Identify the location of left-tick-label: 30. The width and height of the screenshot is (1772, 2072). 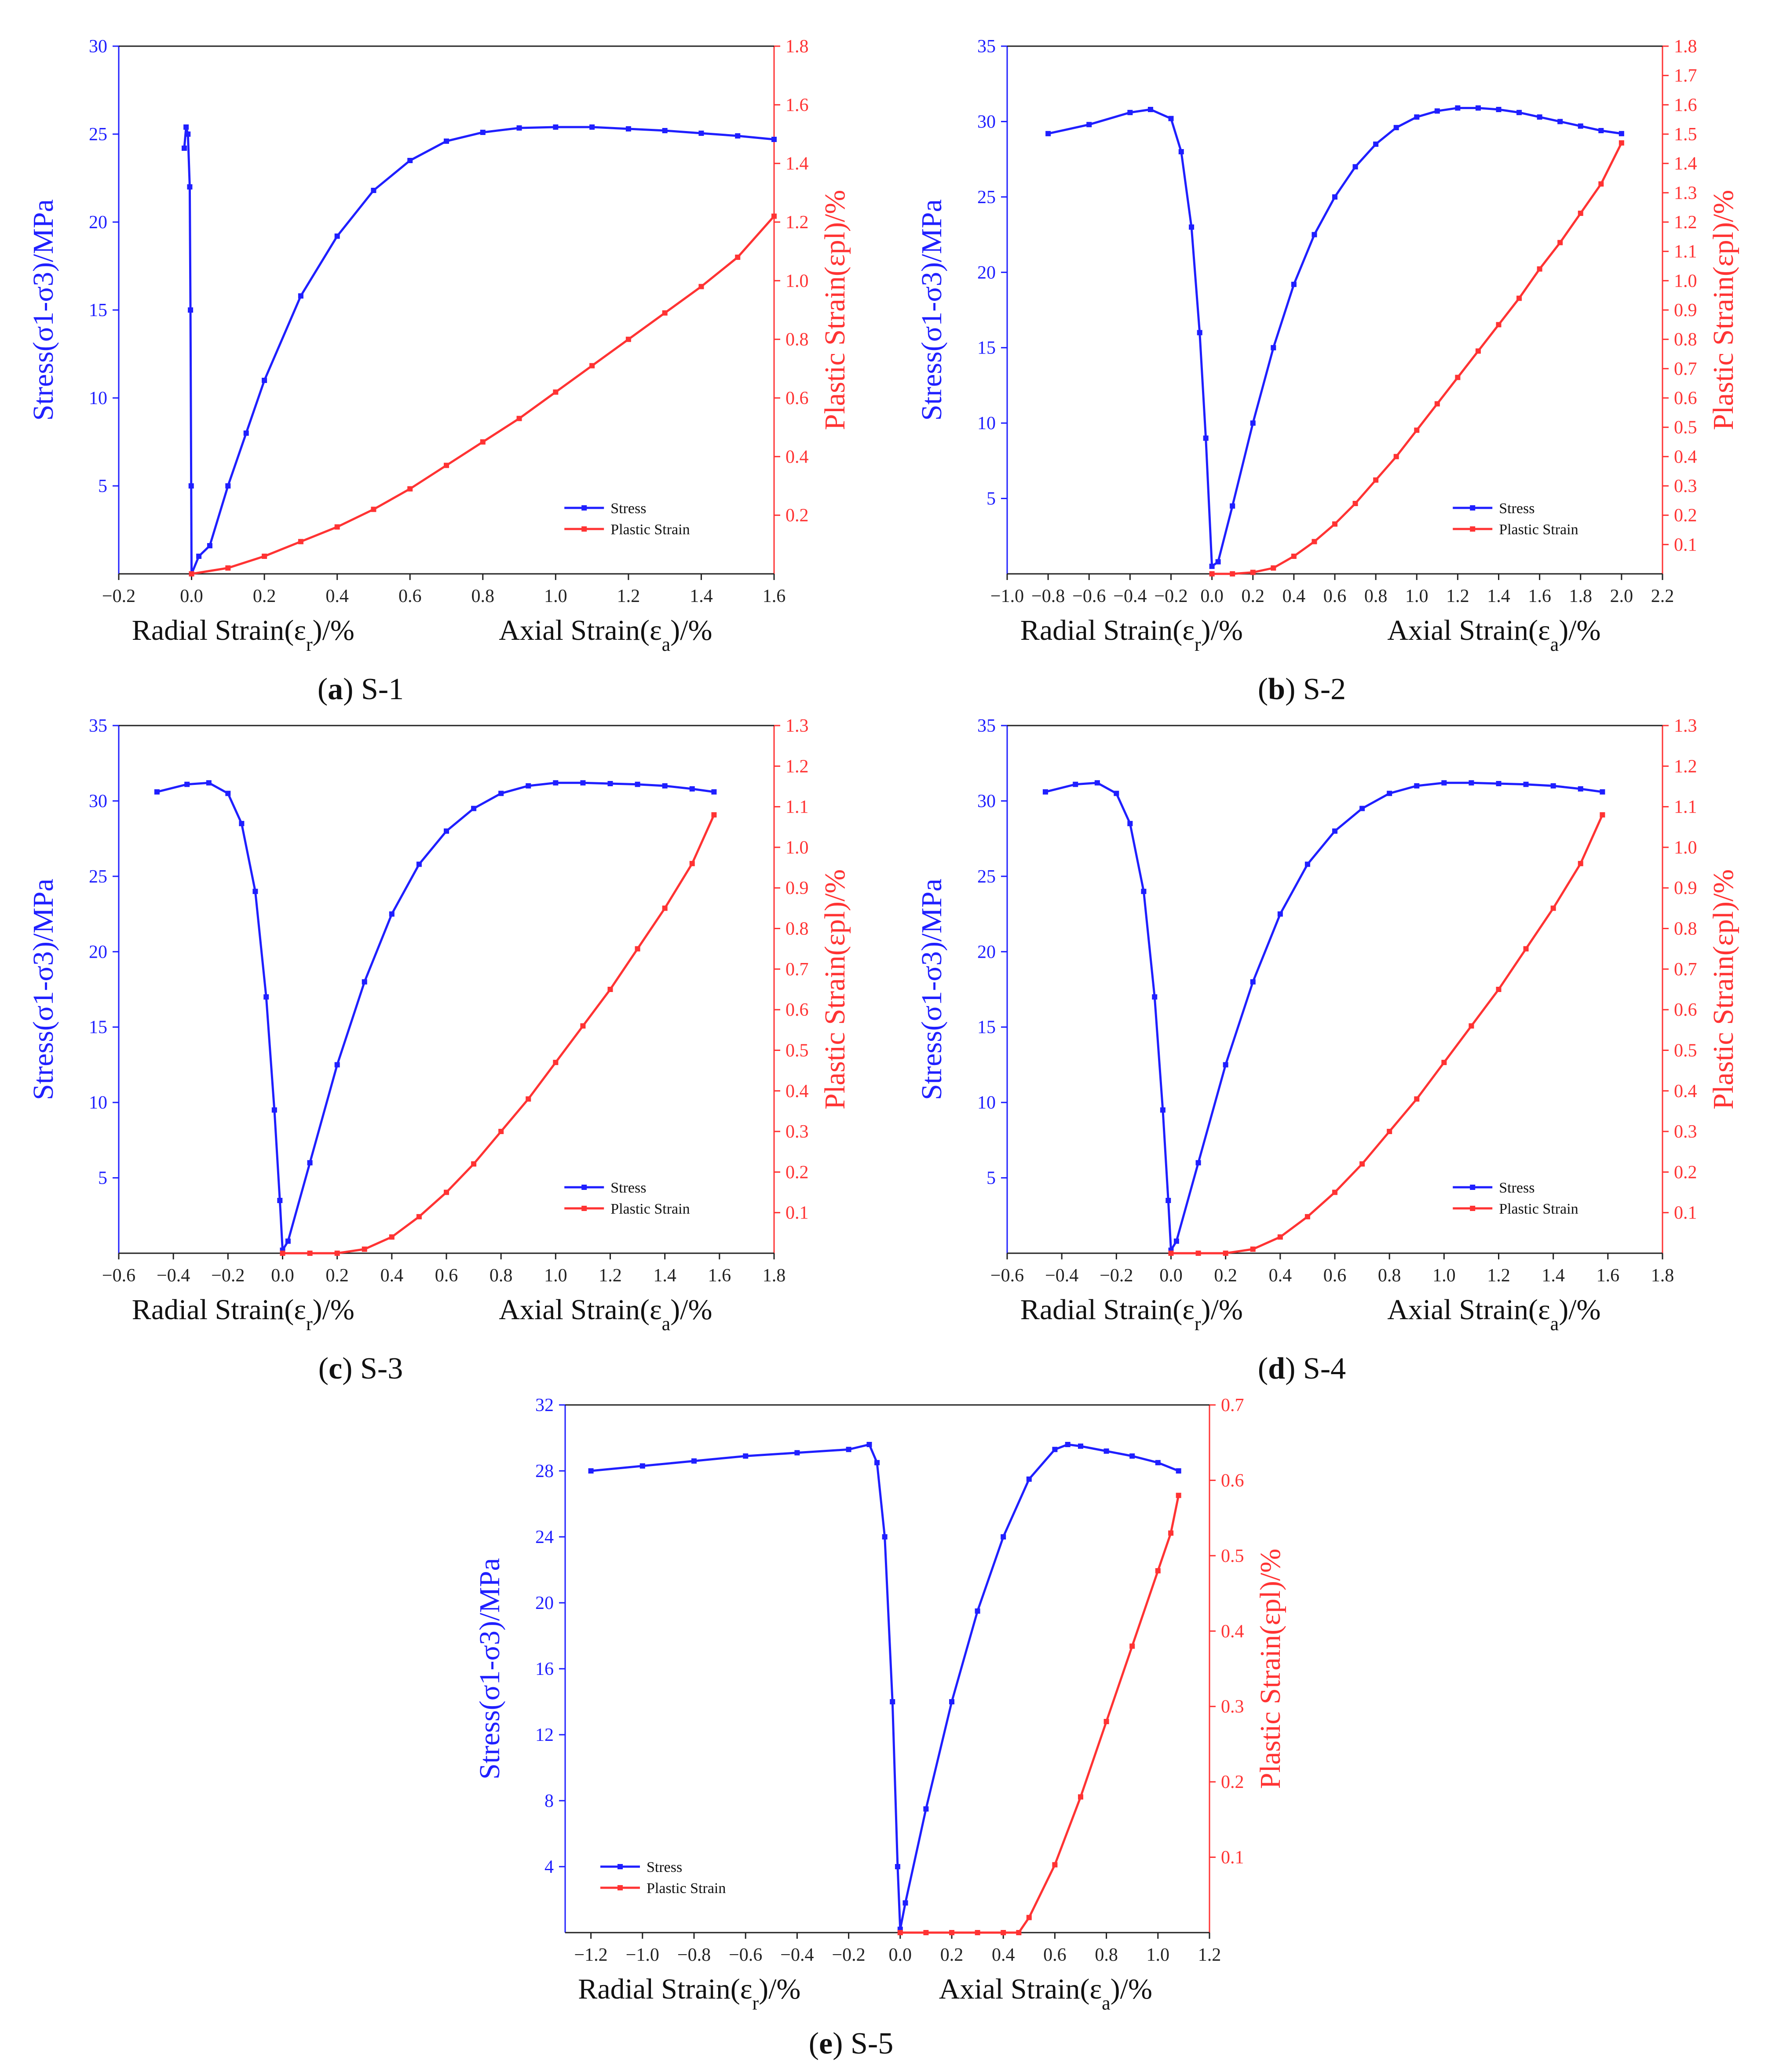
(986, 122).